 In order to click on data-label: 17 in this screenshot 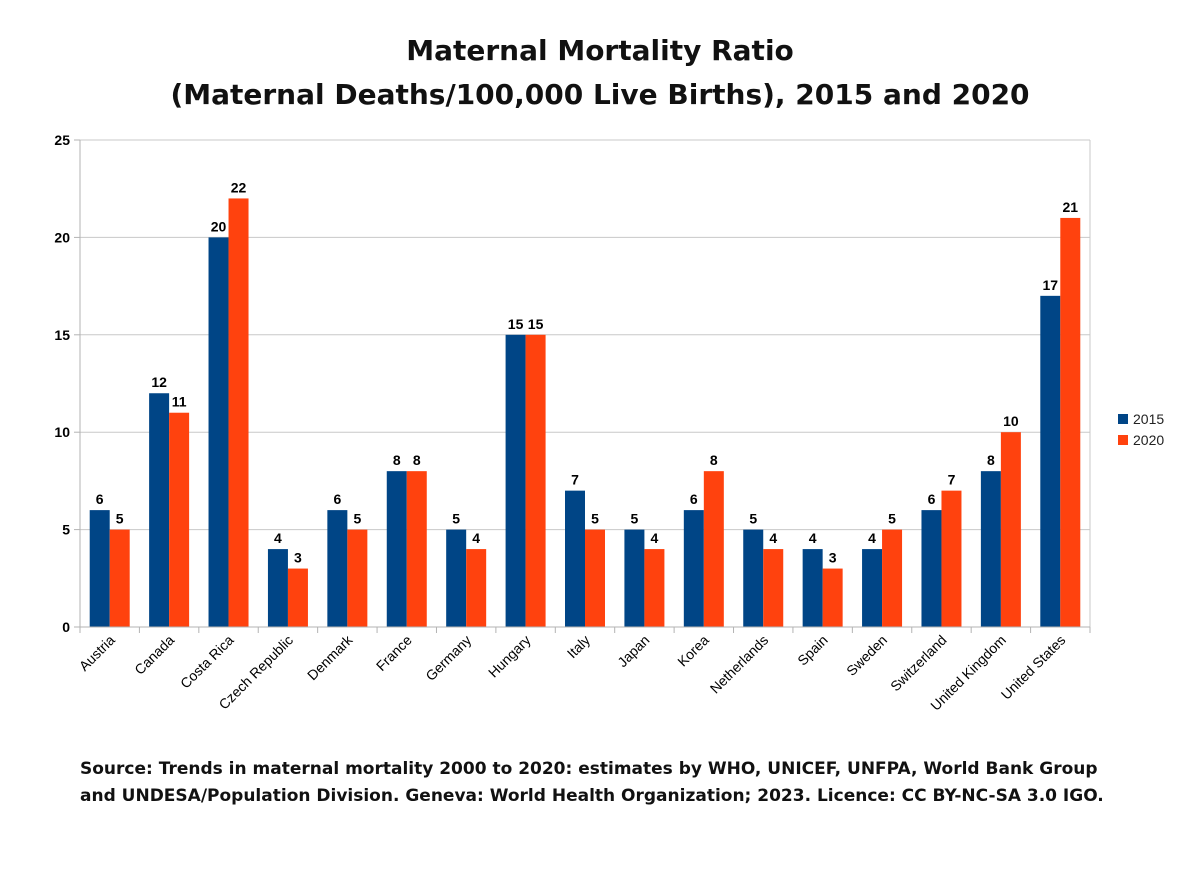, I will do `click(1051, 285)`.